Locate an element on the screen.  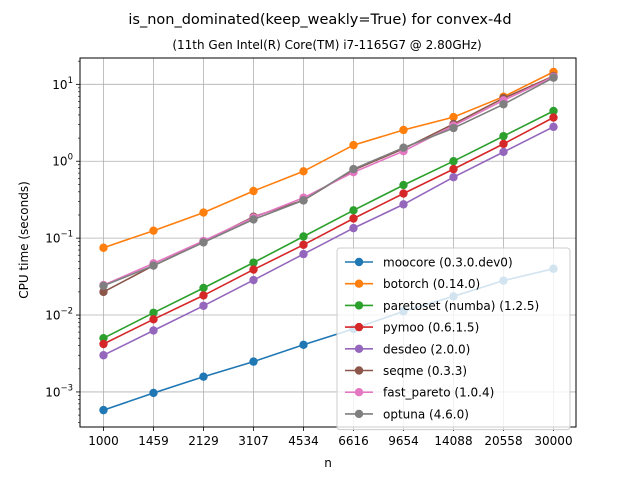
x-tick-label: 20558 is located at coordinates (503, 441).